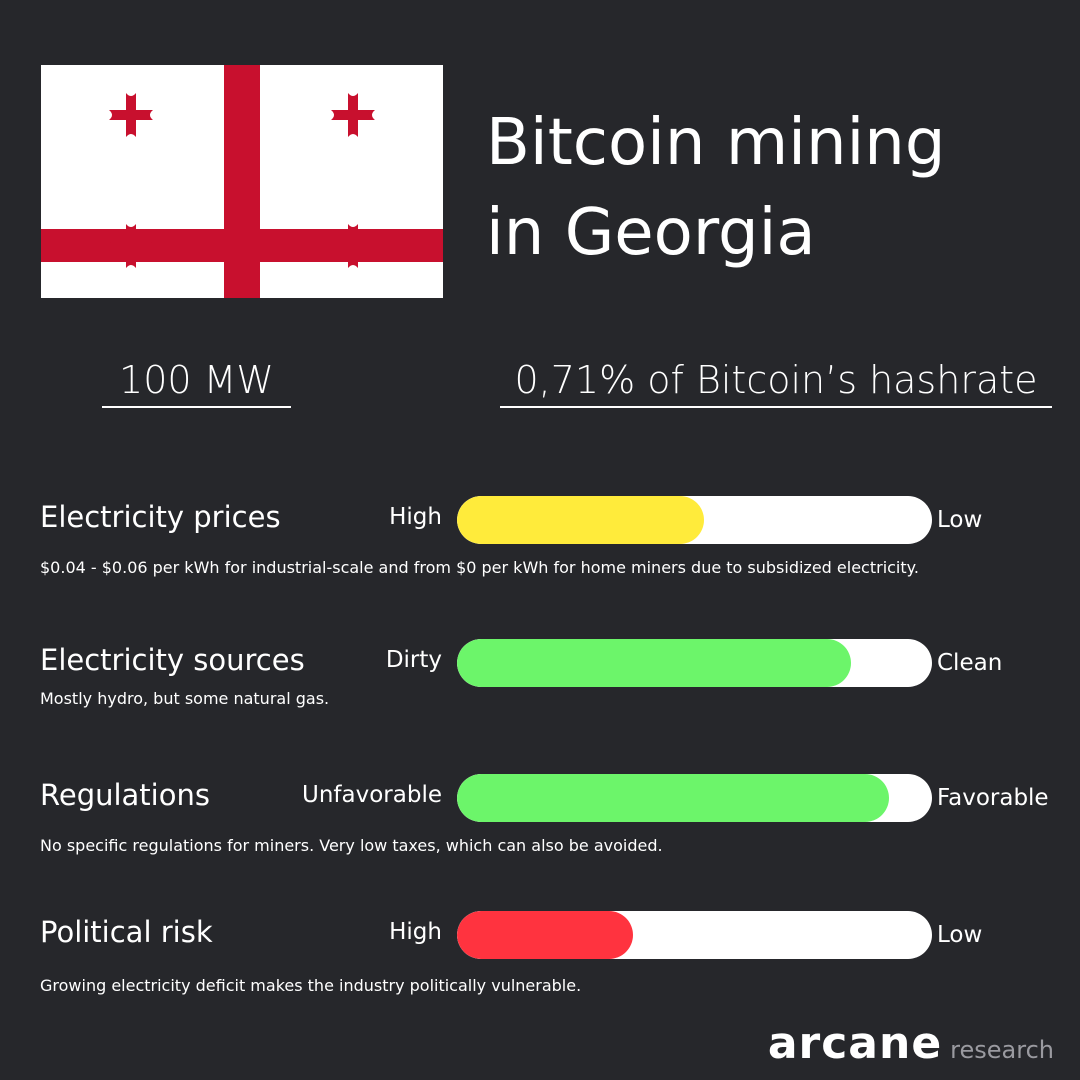 The width and height of the screenshot is (1080, 1080). What do you see at coordinates (970, 663) in the screenshot?
I see `metric-scale-right: Clean` at bounding box center [970, 663].